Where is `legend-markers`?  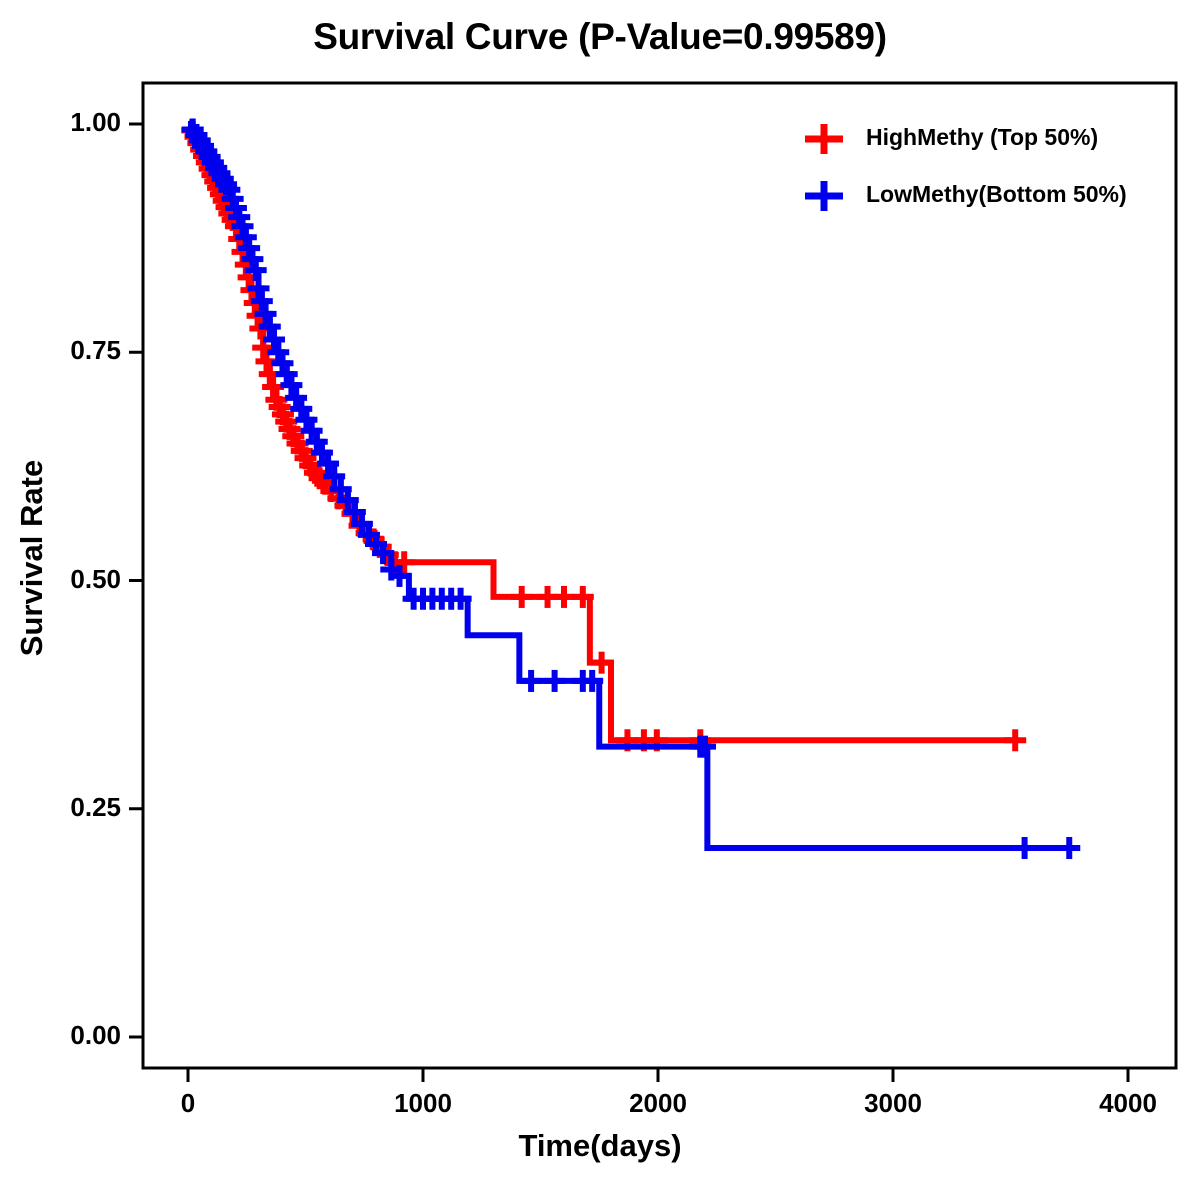 legend-markers is located at coordinates (824, 167).